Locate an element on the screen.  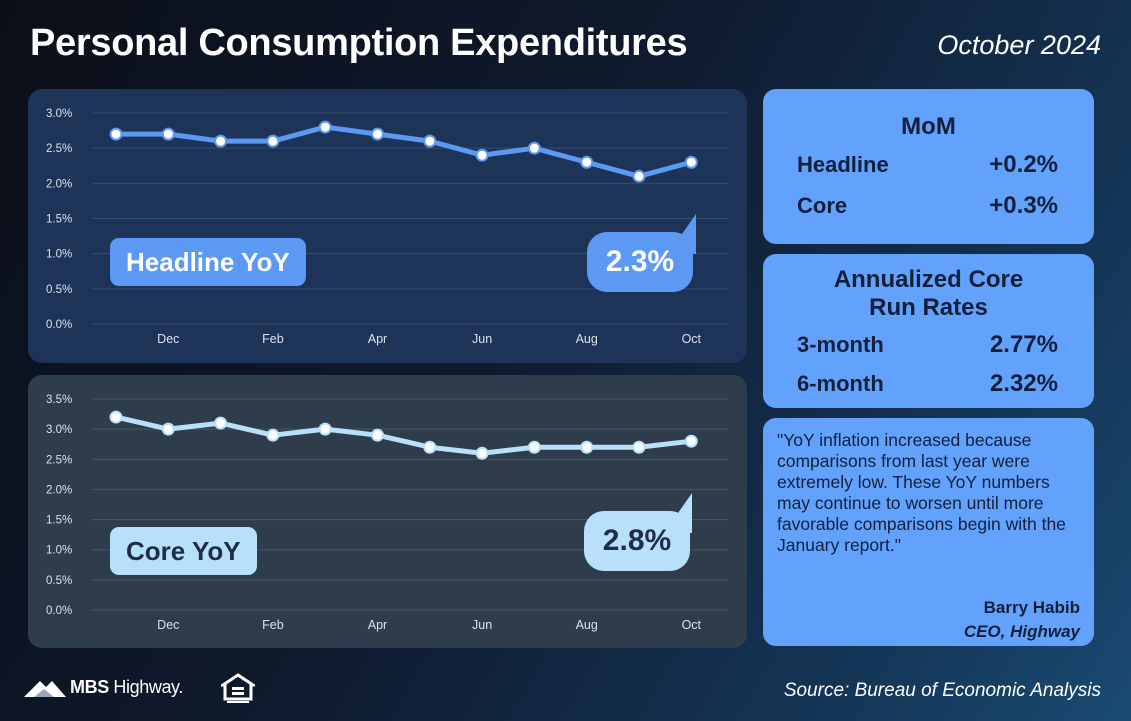
y-tick-label: 3.5% is located at coordinates (59, 400).